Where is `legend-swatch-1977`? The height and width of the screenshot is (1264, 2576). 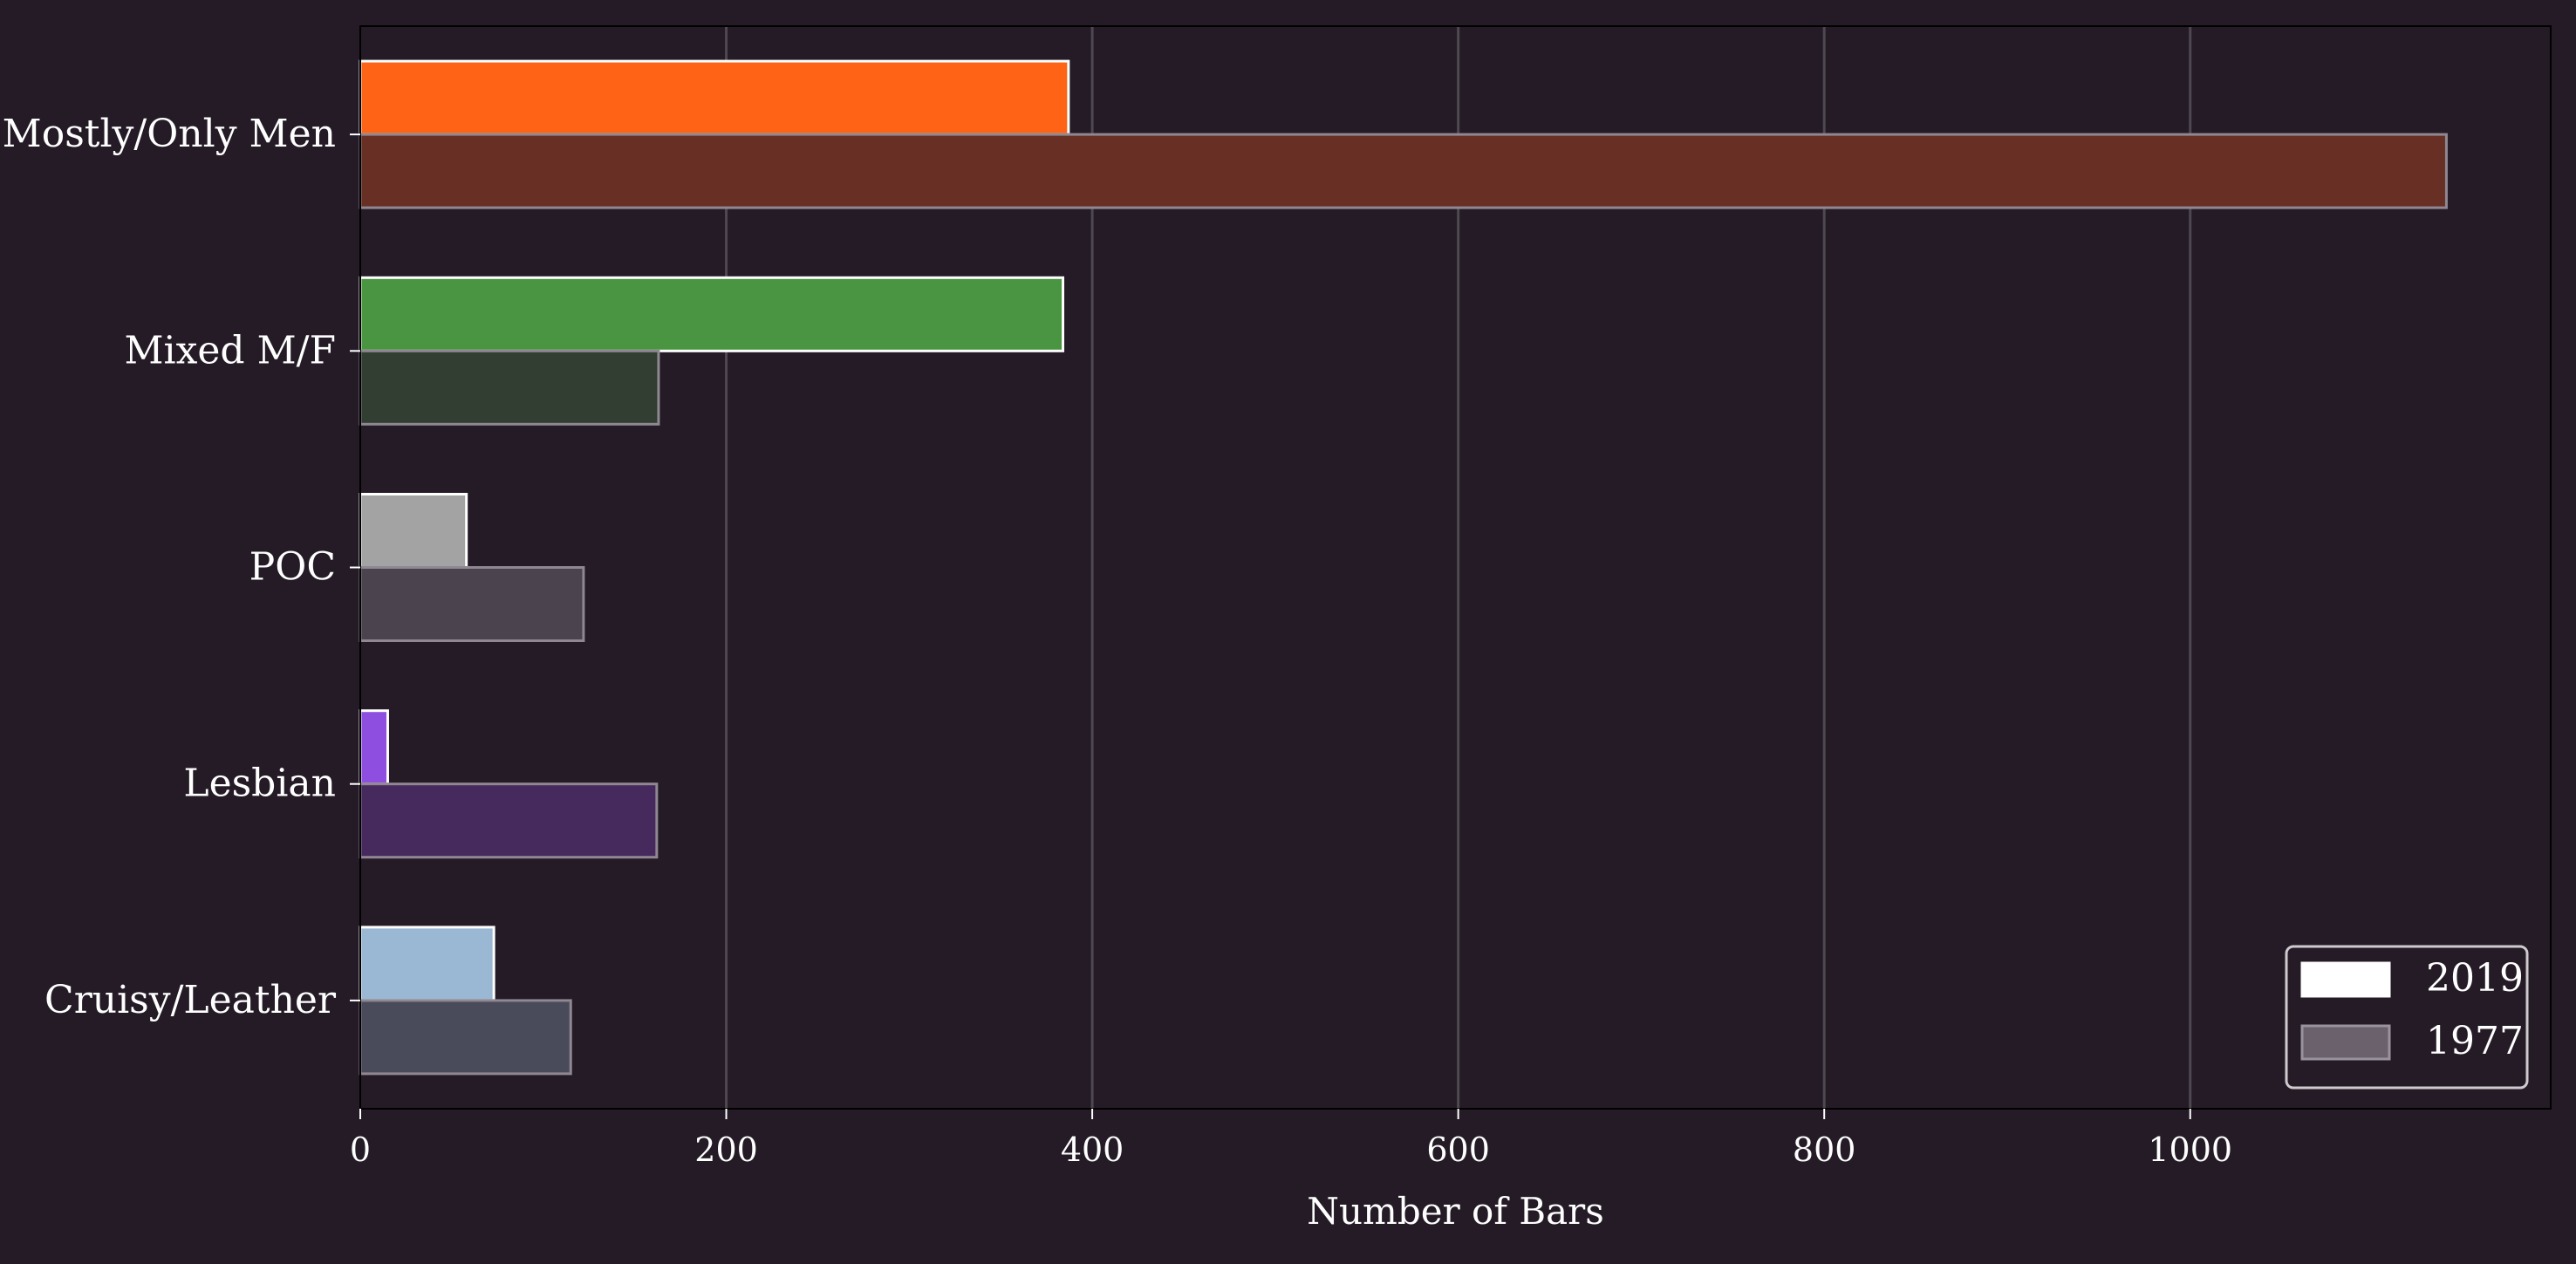
legend-swatch-1977 is located at coordinates (2345, 1042).